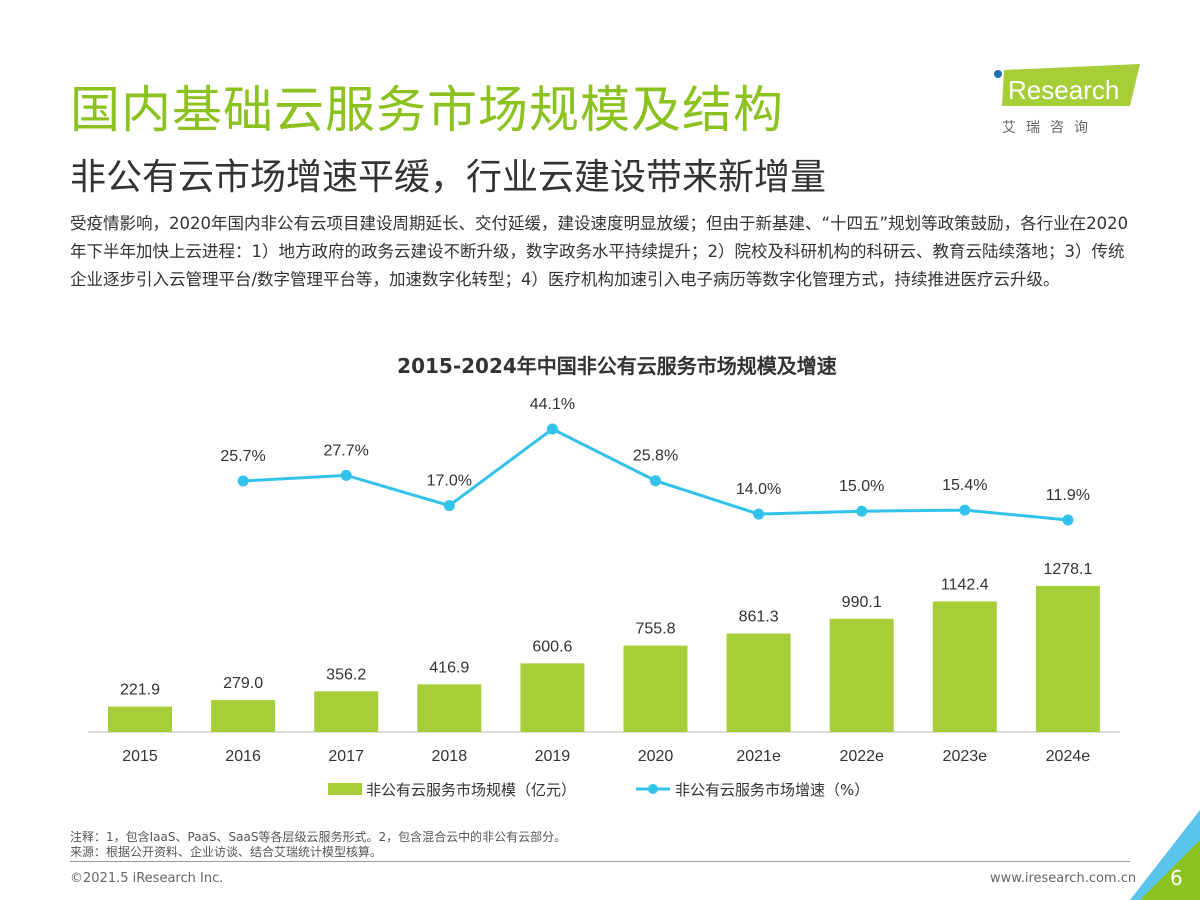  What do you see at coordinates (861, 756) in the screenshot?
I see `x-tick-label: 2022e` at bounding box center [861, 756].